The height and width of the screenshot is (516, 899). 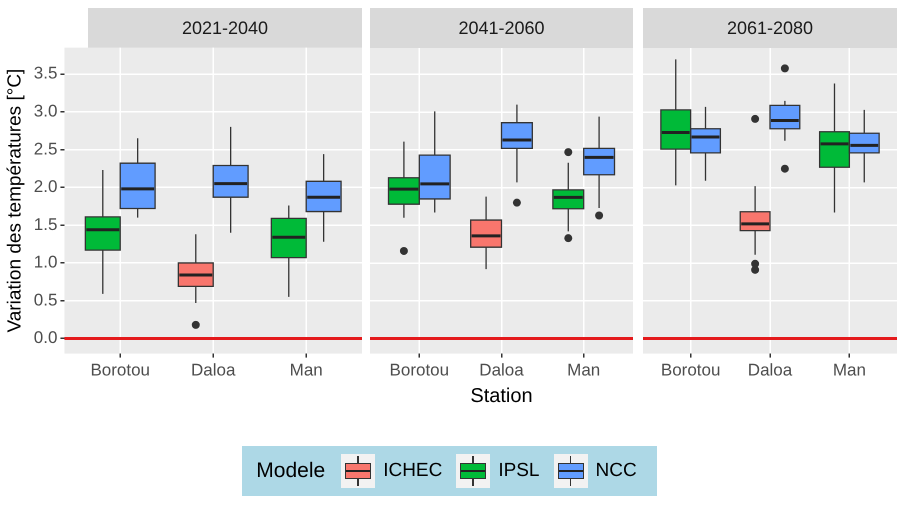 What do you see at coordinates (46, 73) in the screenshot?
I see `y-tick-label: 3.5` at bounding box center [46, 73].